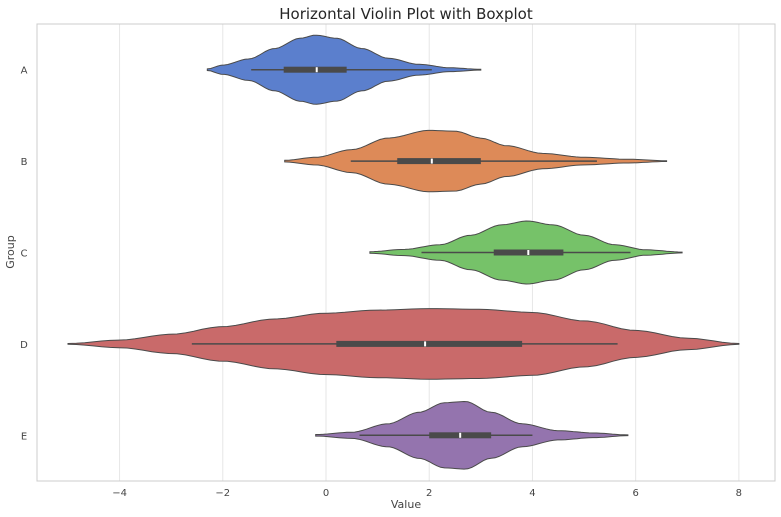 This screenshot has height=517, width=781. I want to click on median-C, so click(528, 252).